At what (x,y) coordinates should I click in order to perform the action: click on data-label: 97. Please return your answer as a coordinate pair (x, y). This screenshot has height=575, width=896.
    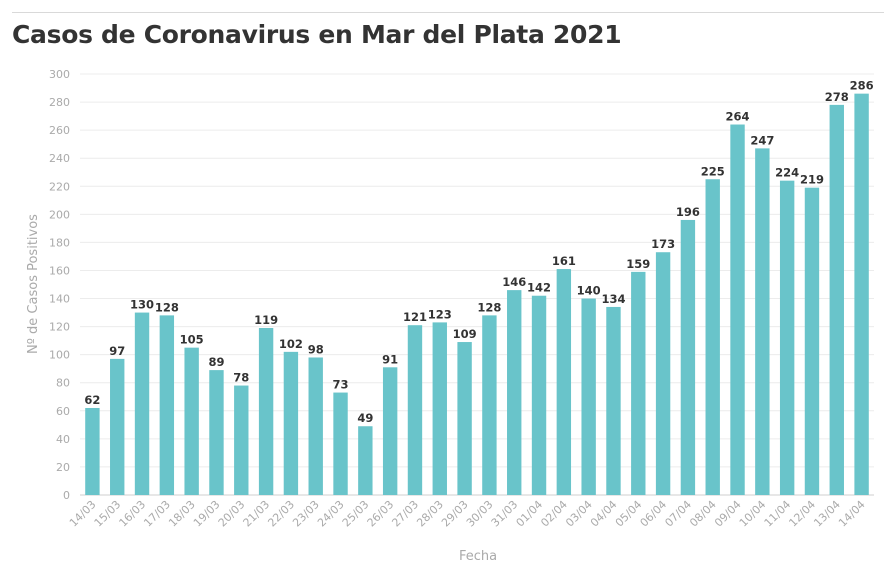
    Looking at the image, I should click on (117, 351).